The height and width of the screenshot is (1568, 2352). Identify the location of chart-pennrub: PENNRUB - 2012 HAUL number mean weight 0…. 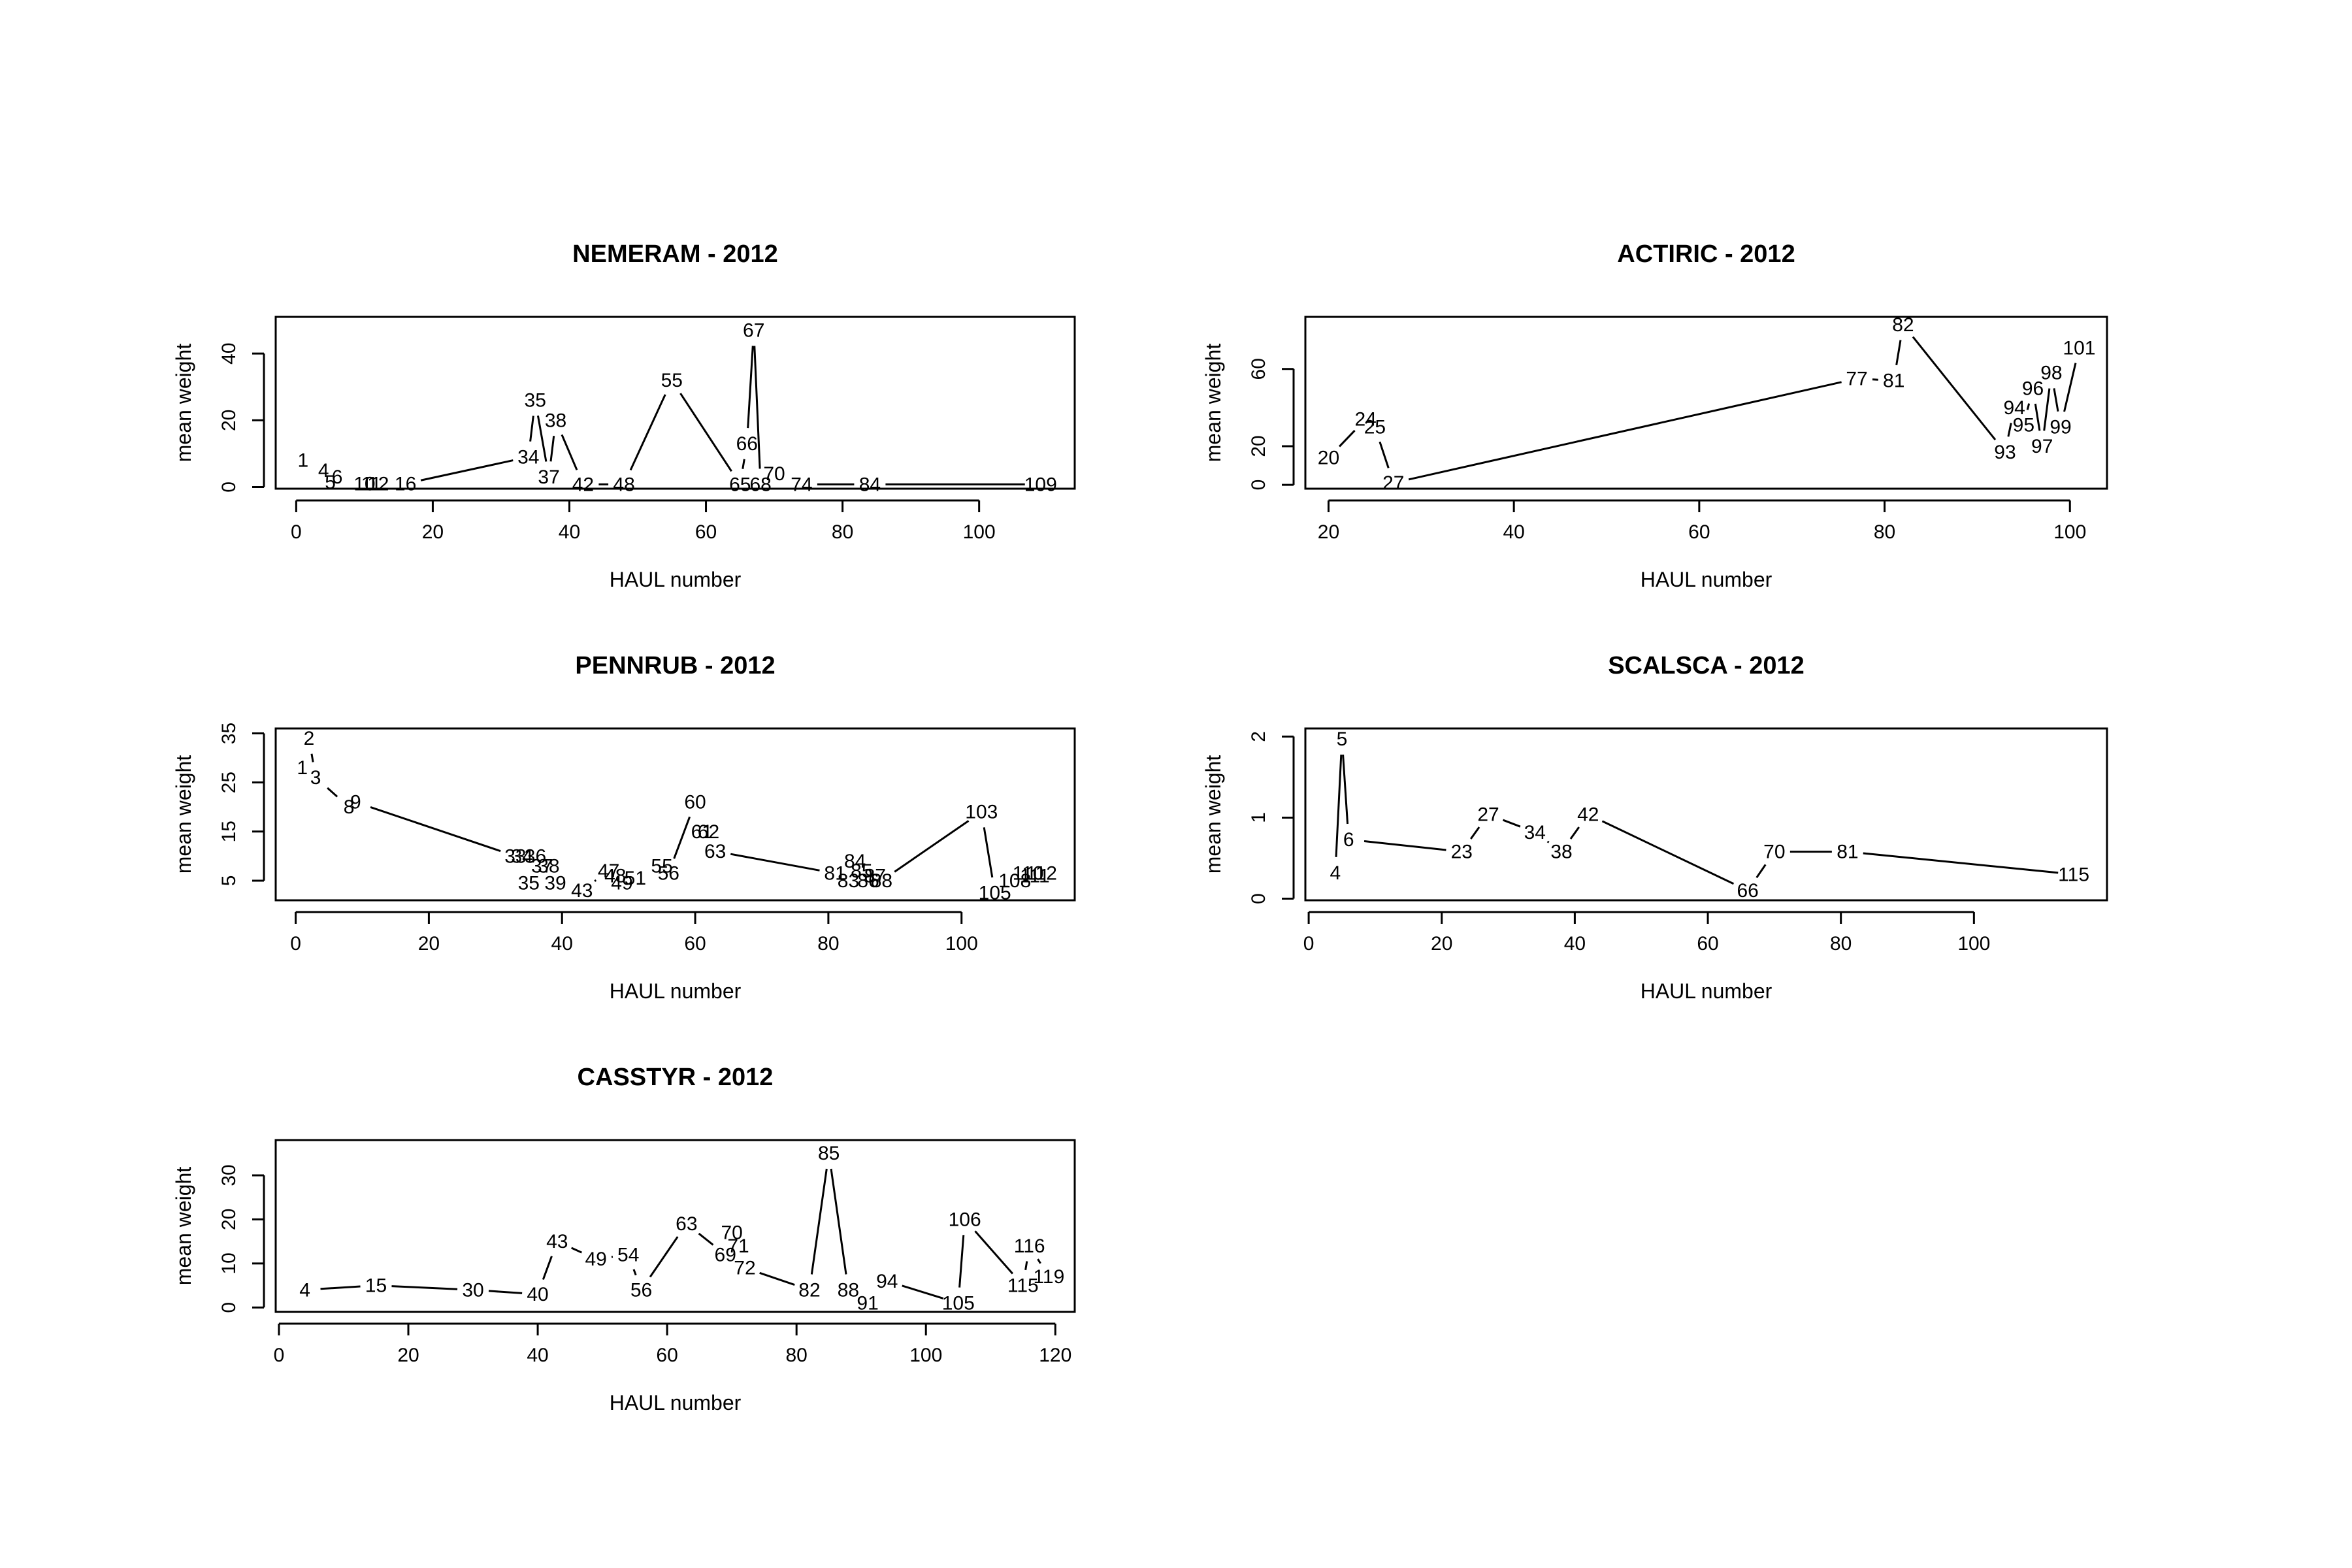
(624, 827).